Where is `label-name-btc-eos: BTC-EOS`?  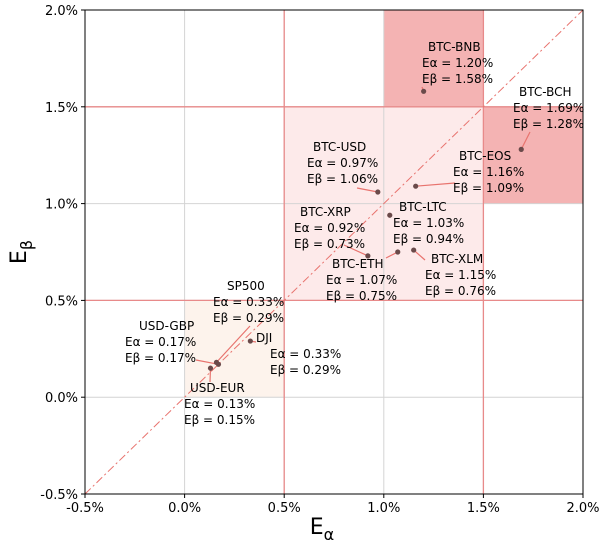 label-name-btc-eos: BTC-EOS is located at coordinates (485, 156).